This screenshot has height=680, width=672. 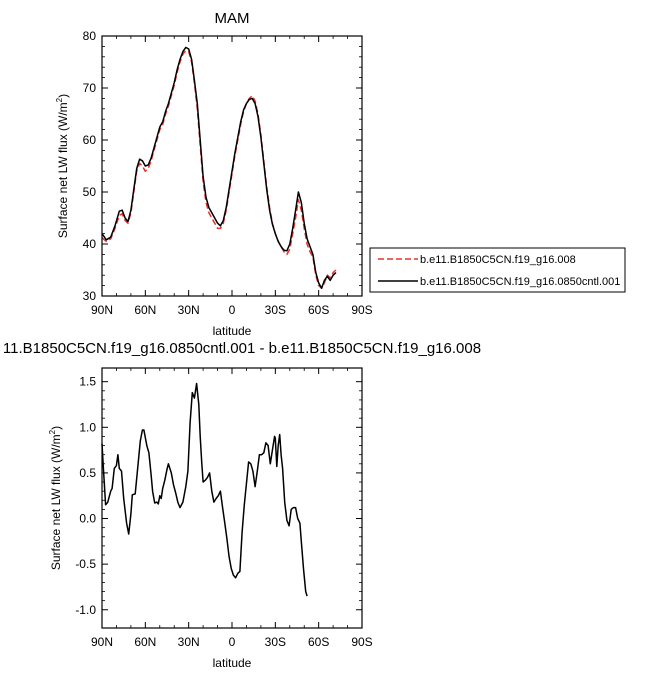 I want to click on top-x-axis-label: latitude, so click(x=232, y=331).